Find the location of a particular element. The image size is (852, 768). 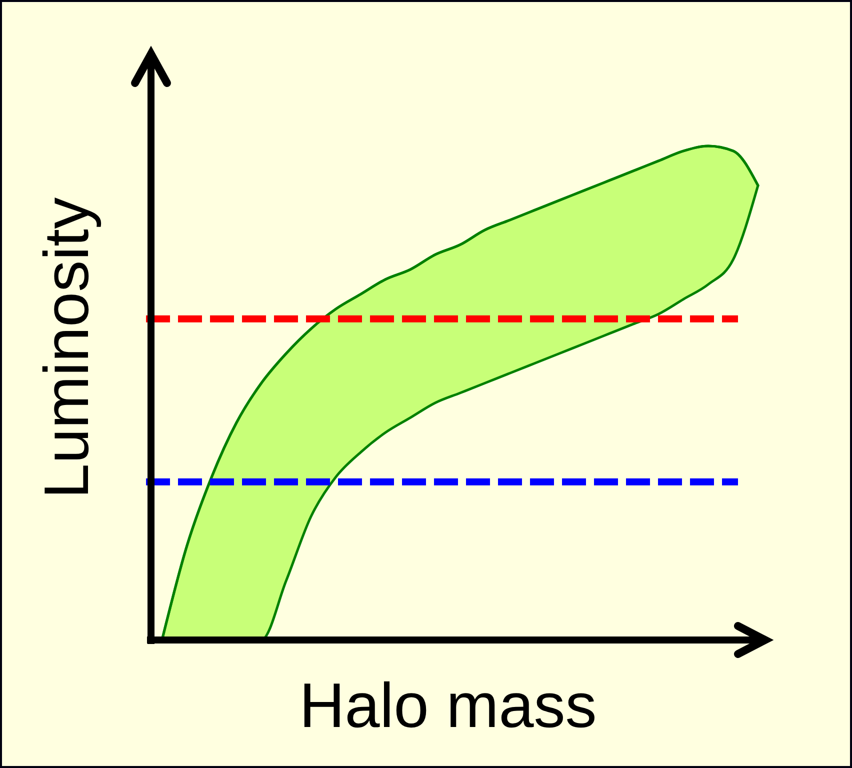

x-axis-title: Halo mass is located at coordinates (448, 706).